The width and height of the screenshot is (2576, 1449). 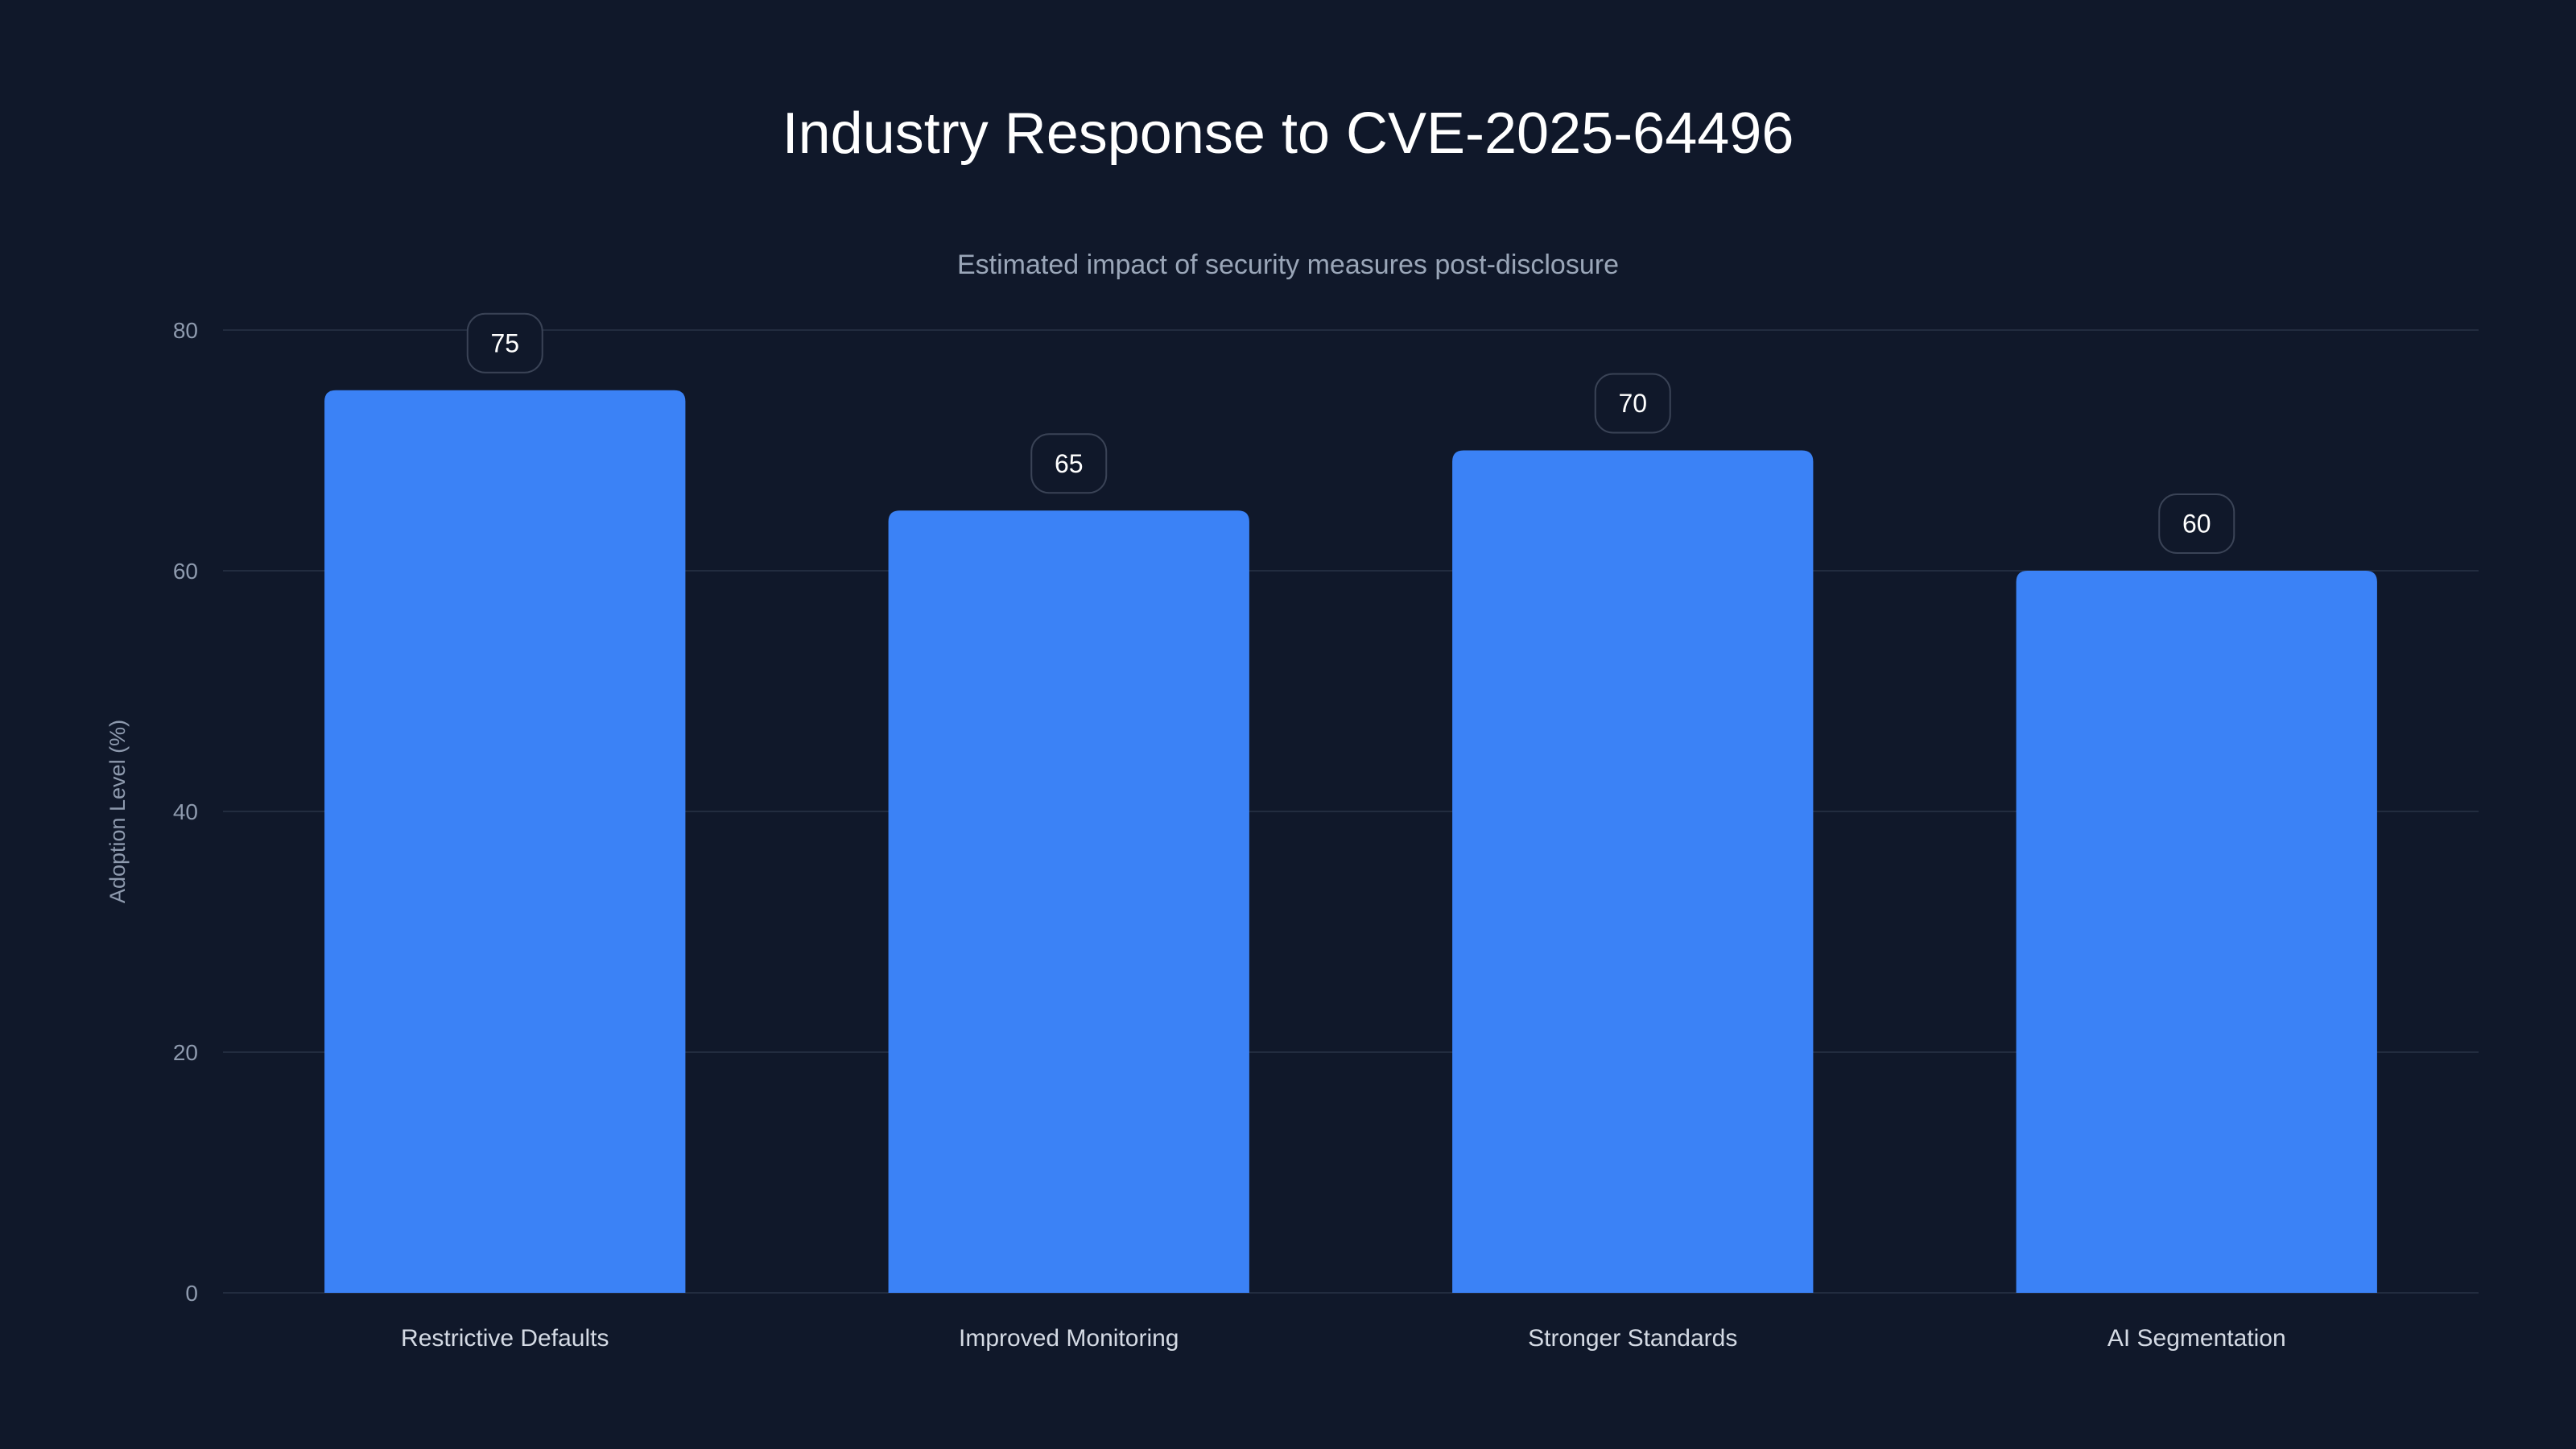 I want to click on bar-improved-monitoring, so click(x=1068, y=901).